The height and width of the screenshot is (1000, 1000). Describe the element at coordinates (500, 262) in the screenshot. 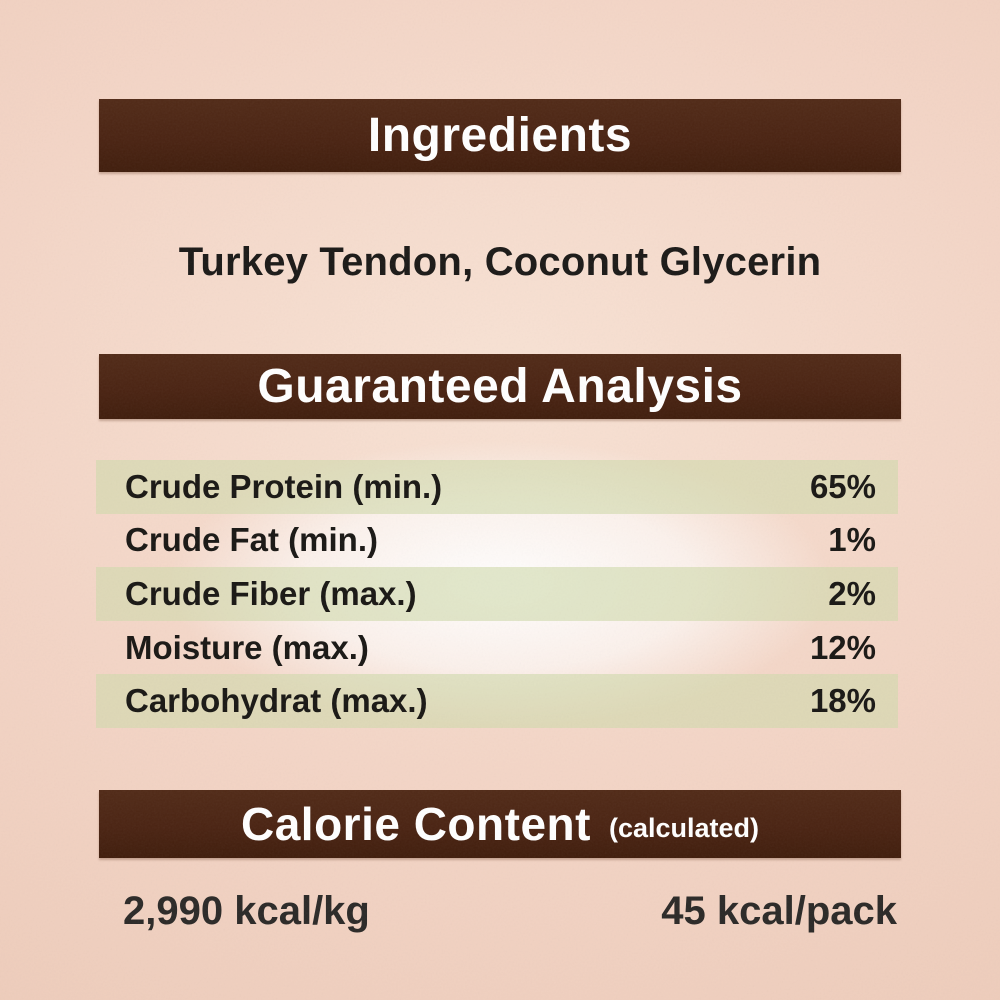

I see `ingredients-list: Turkey Tendon, Coconut Glycerin` at that location.